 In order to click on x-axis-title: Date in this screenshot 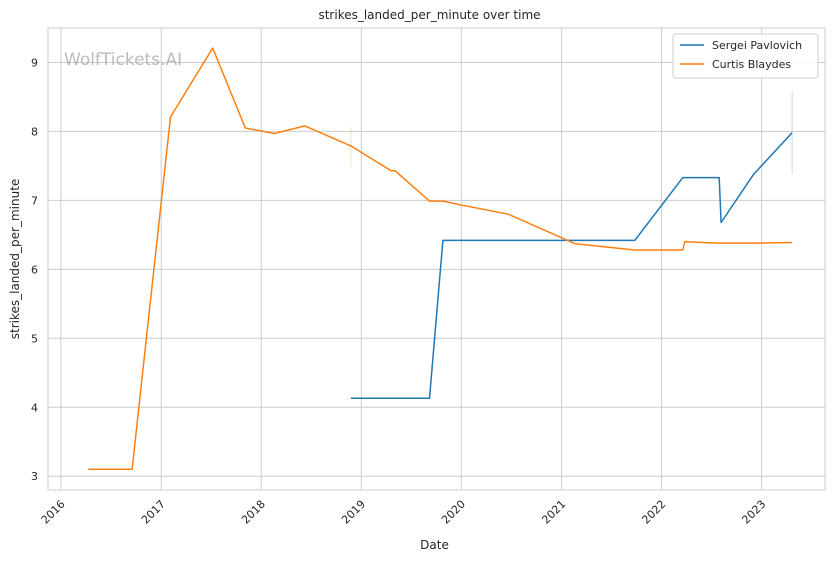, I will do `click(434, 545)`.